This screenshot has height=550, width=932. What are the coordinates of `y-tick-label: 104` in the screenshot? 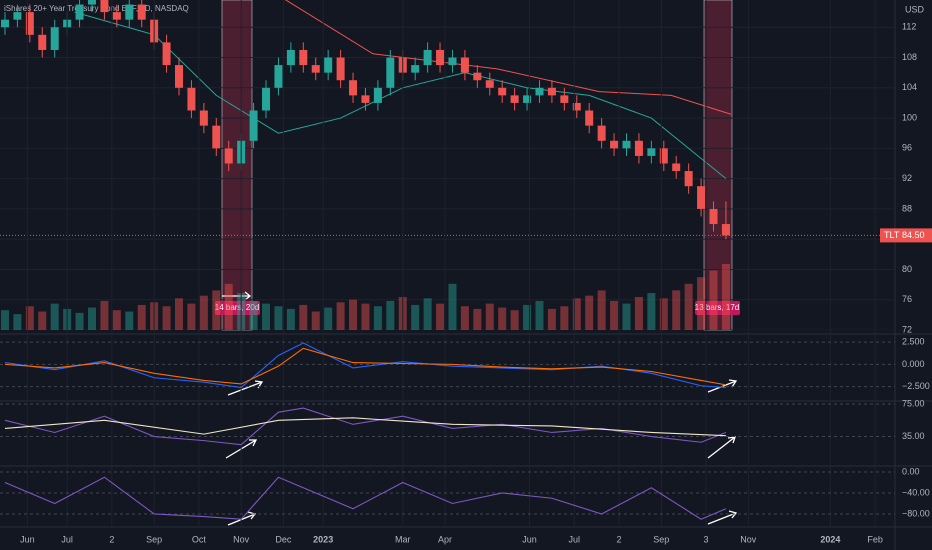 It's located at (909, 87).